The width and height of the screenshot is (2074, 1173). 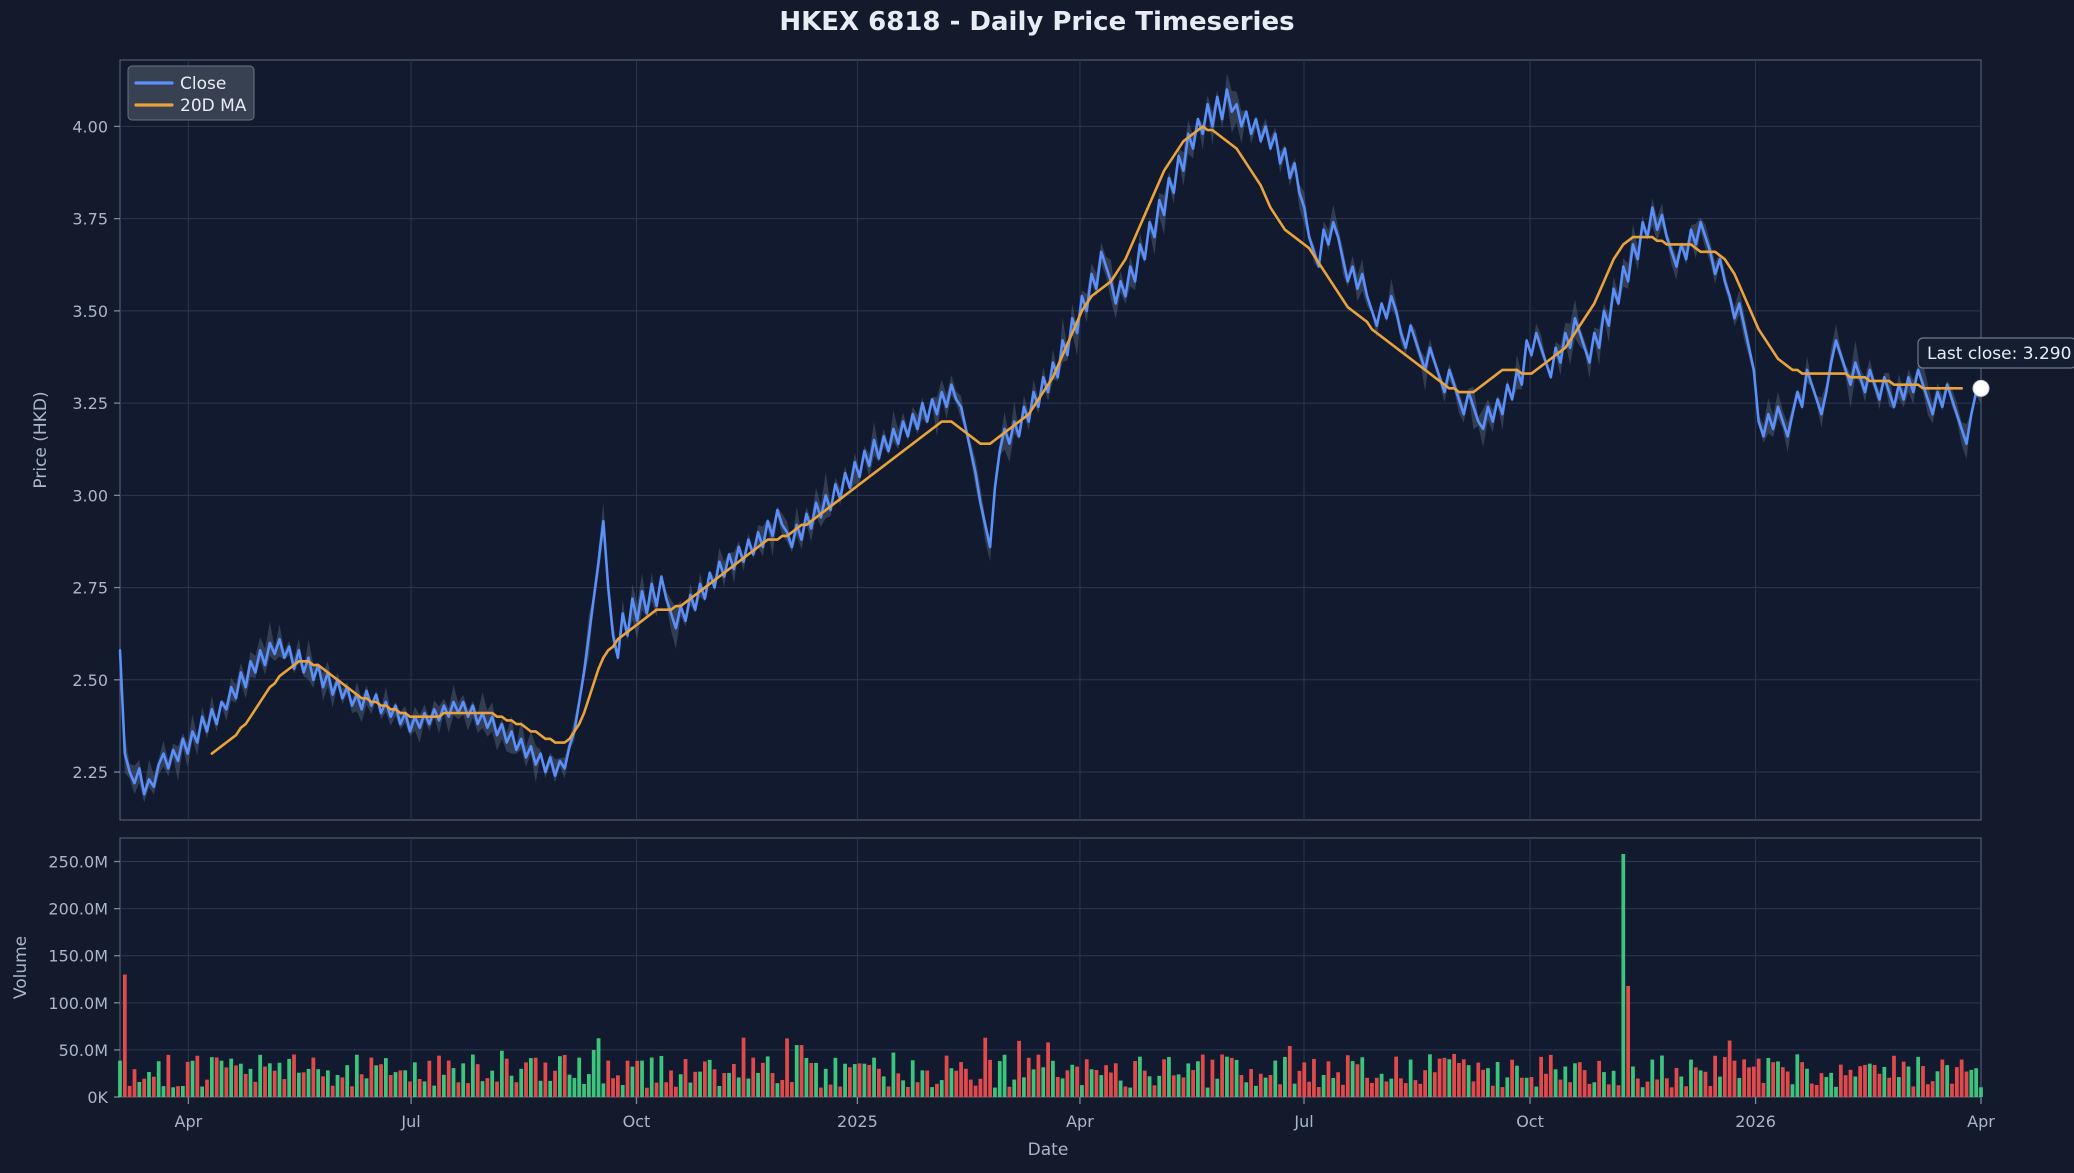 I want to click on volume-ytick-label: 100.0M, so click(x=78, y=1003).